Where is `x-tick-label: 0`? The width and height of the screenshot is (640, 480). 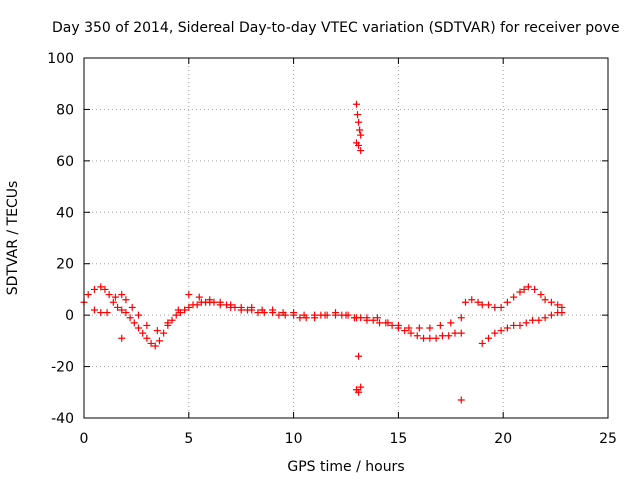 x-tick-label: 0 is located at coordinates (84, 439).